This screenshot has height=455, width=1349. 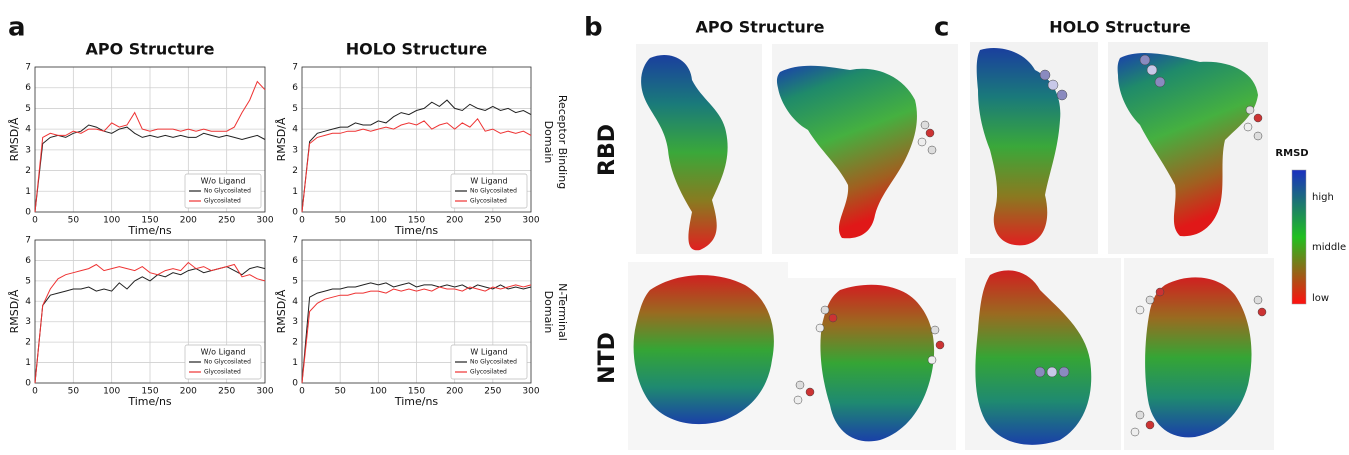 I want to click on panel-header: HOLO Structure, so click(x=1120, y=27).